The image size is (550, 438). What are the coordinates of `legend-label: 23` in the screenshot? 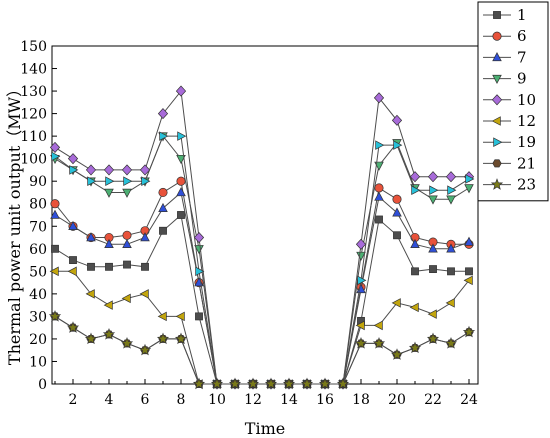 It's located at (526, 185).